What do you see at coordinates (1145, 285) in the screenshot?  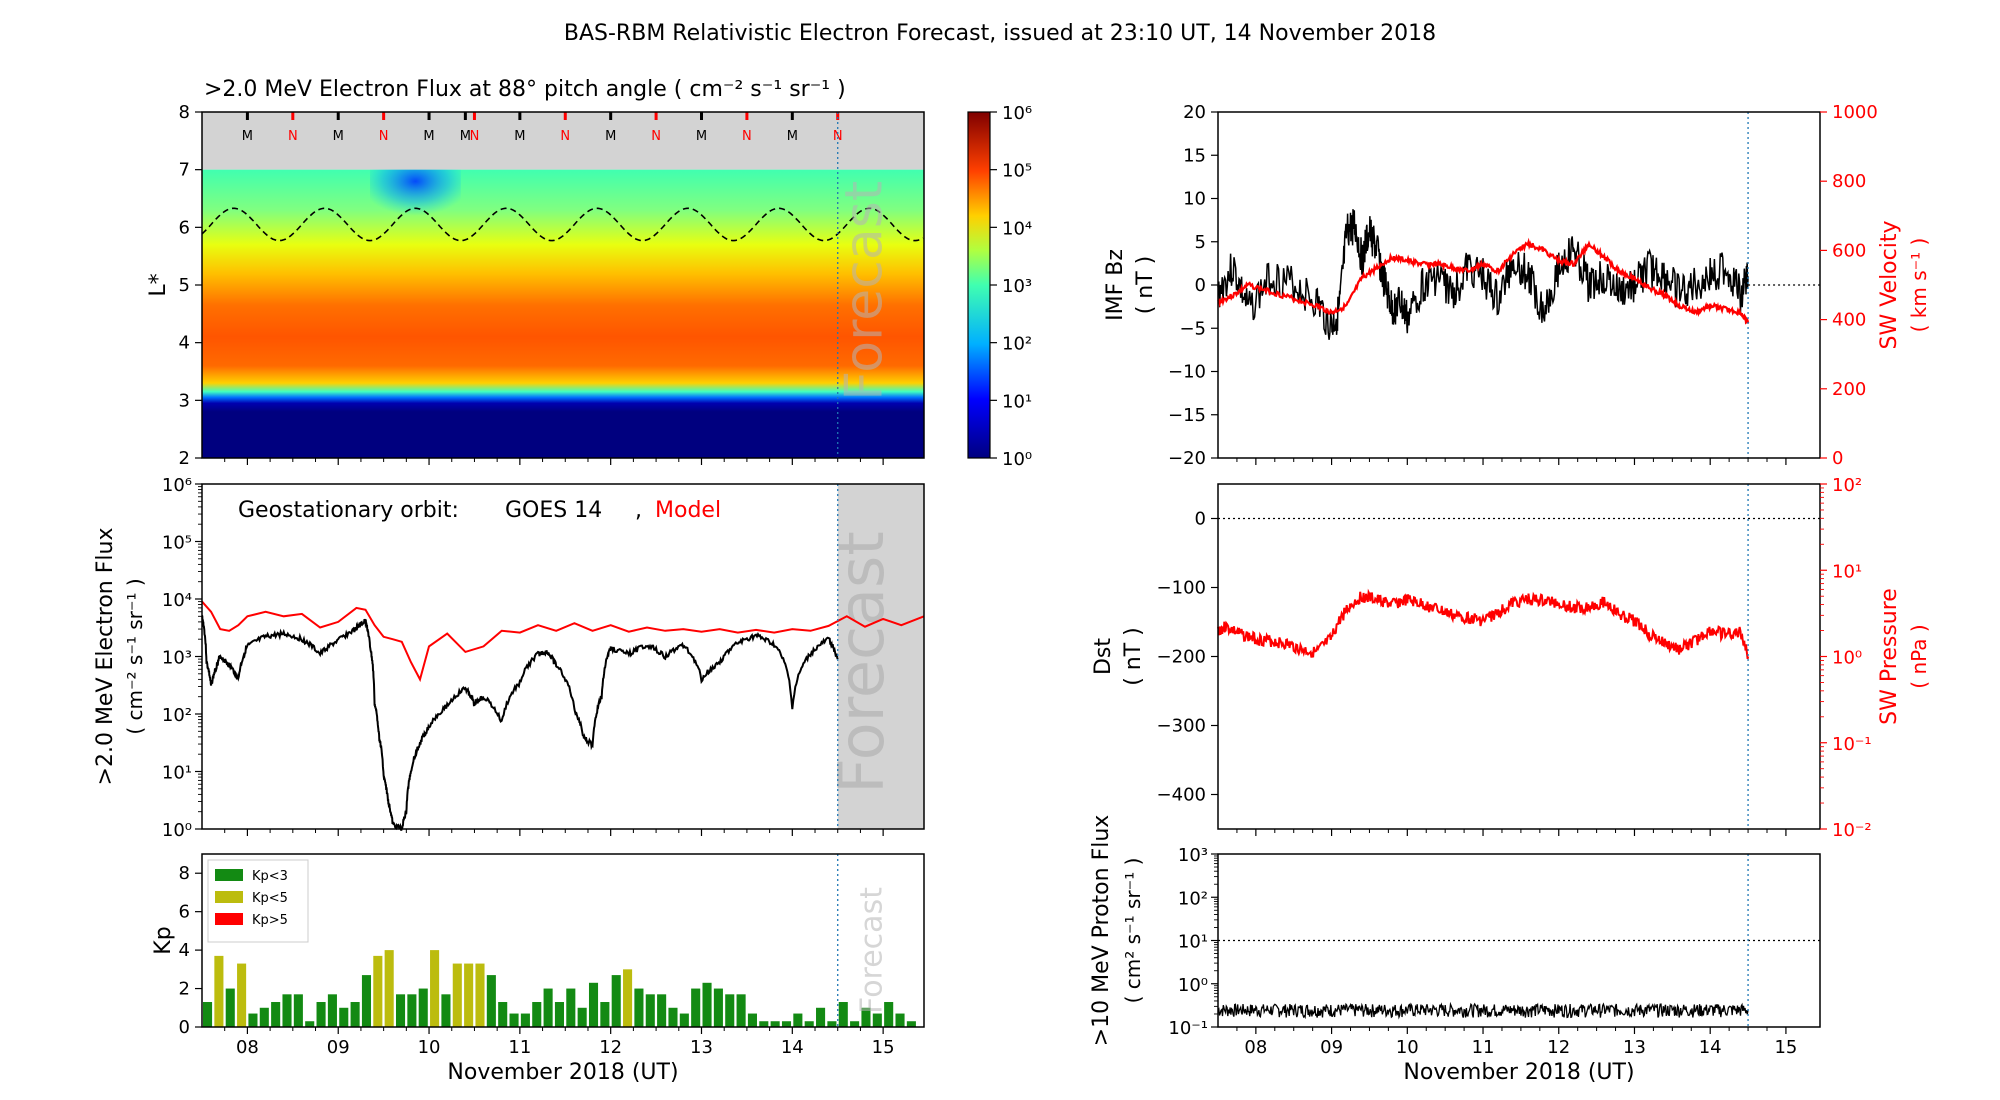 I see `y-axis-units: ( nT )` at bounding box center [1145, 285].